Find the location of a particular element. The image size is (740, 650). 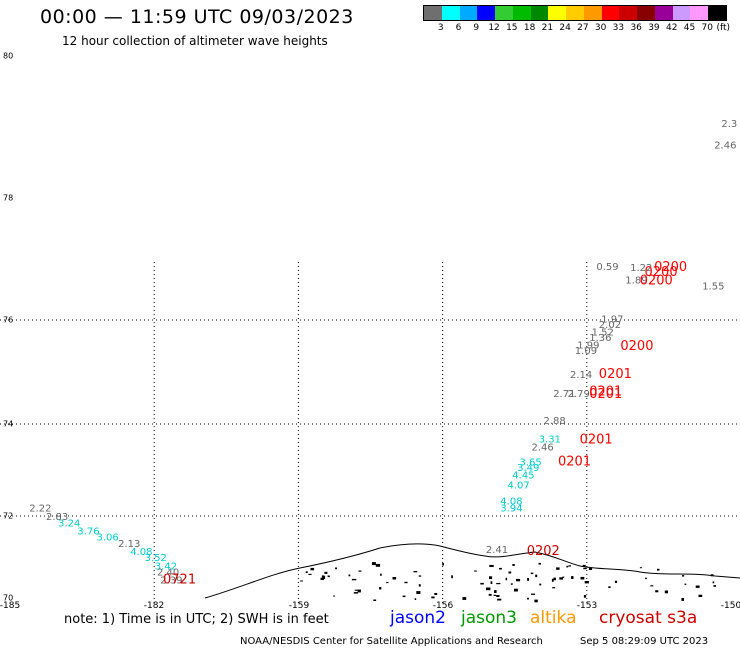

wave-height-label: 2.41 is located at coordinates (497, 550).